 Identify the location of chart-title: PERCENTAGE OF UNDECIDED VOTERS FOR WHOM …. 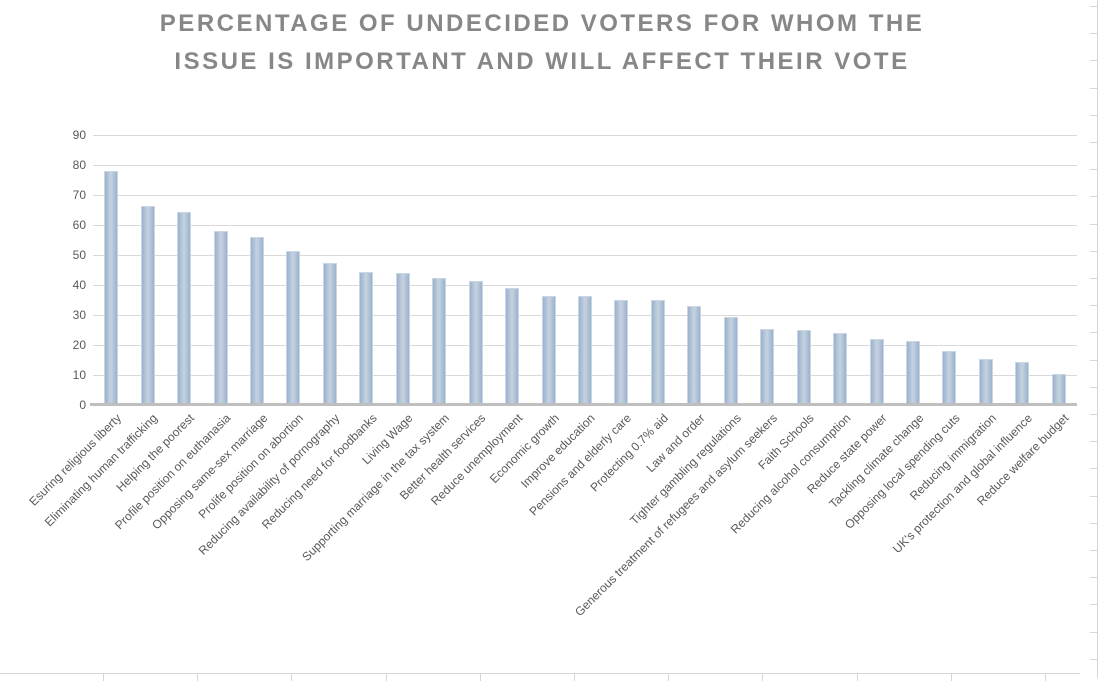
(542, 43).